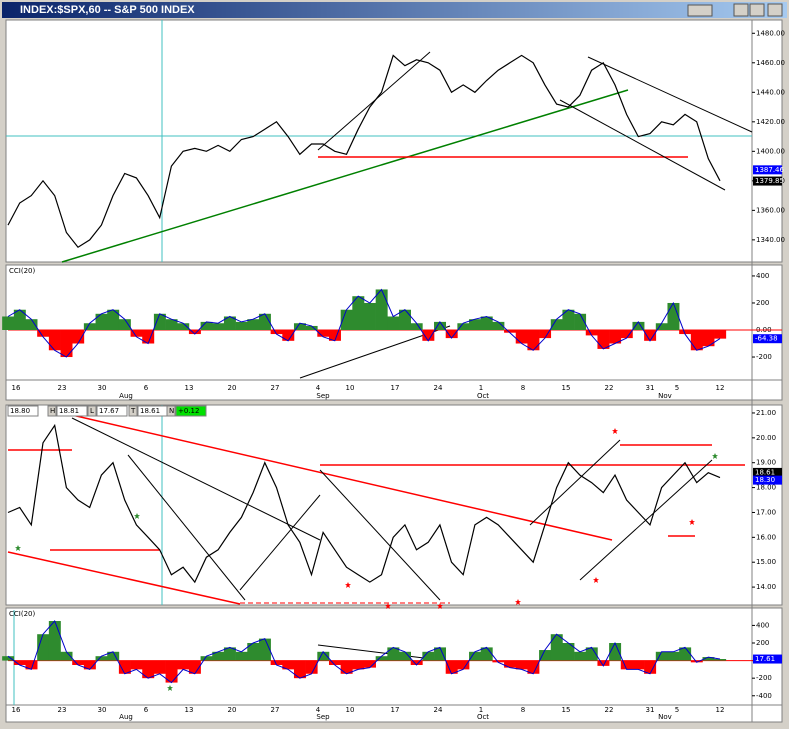 The height and width of the screenshot is (729, 789). I want to click on header-value: +0.12, so click(188, 411).